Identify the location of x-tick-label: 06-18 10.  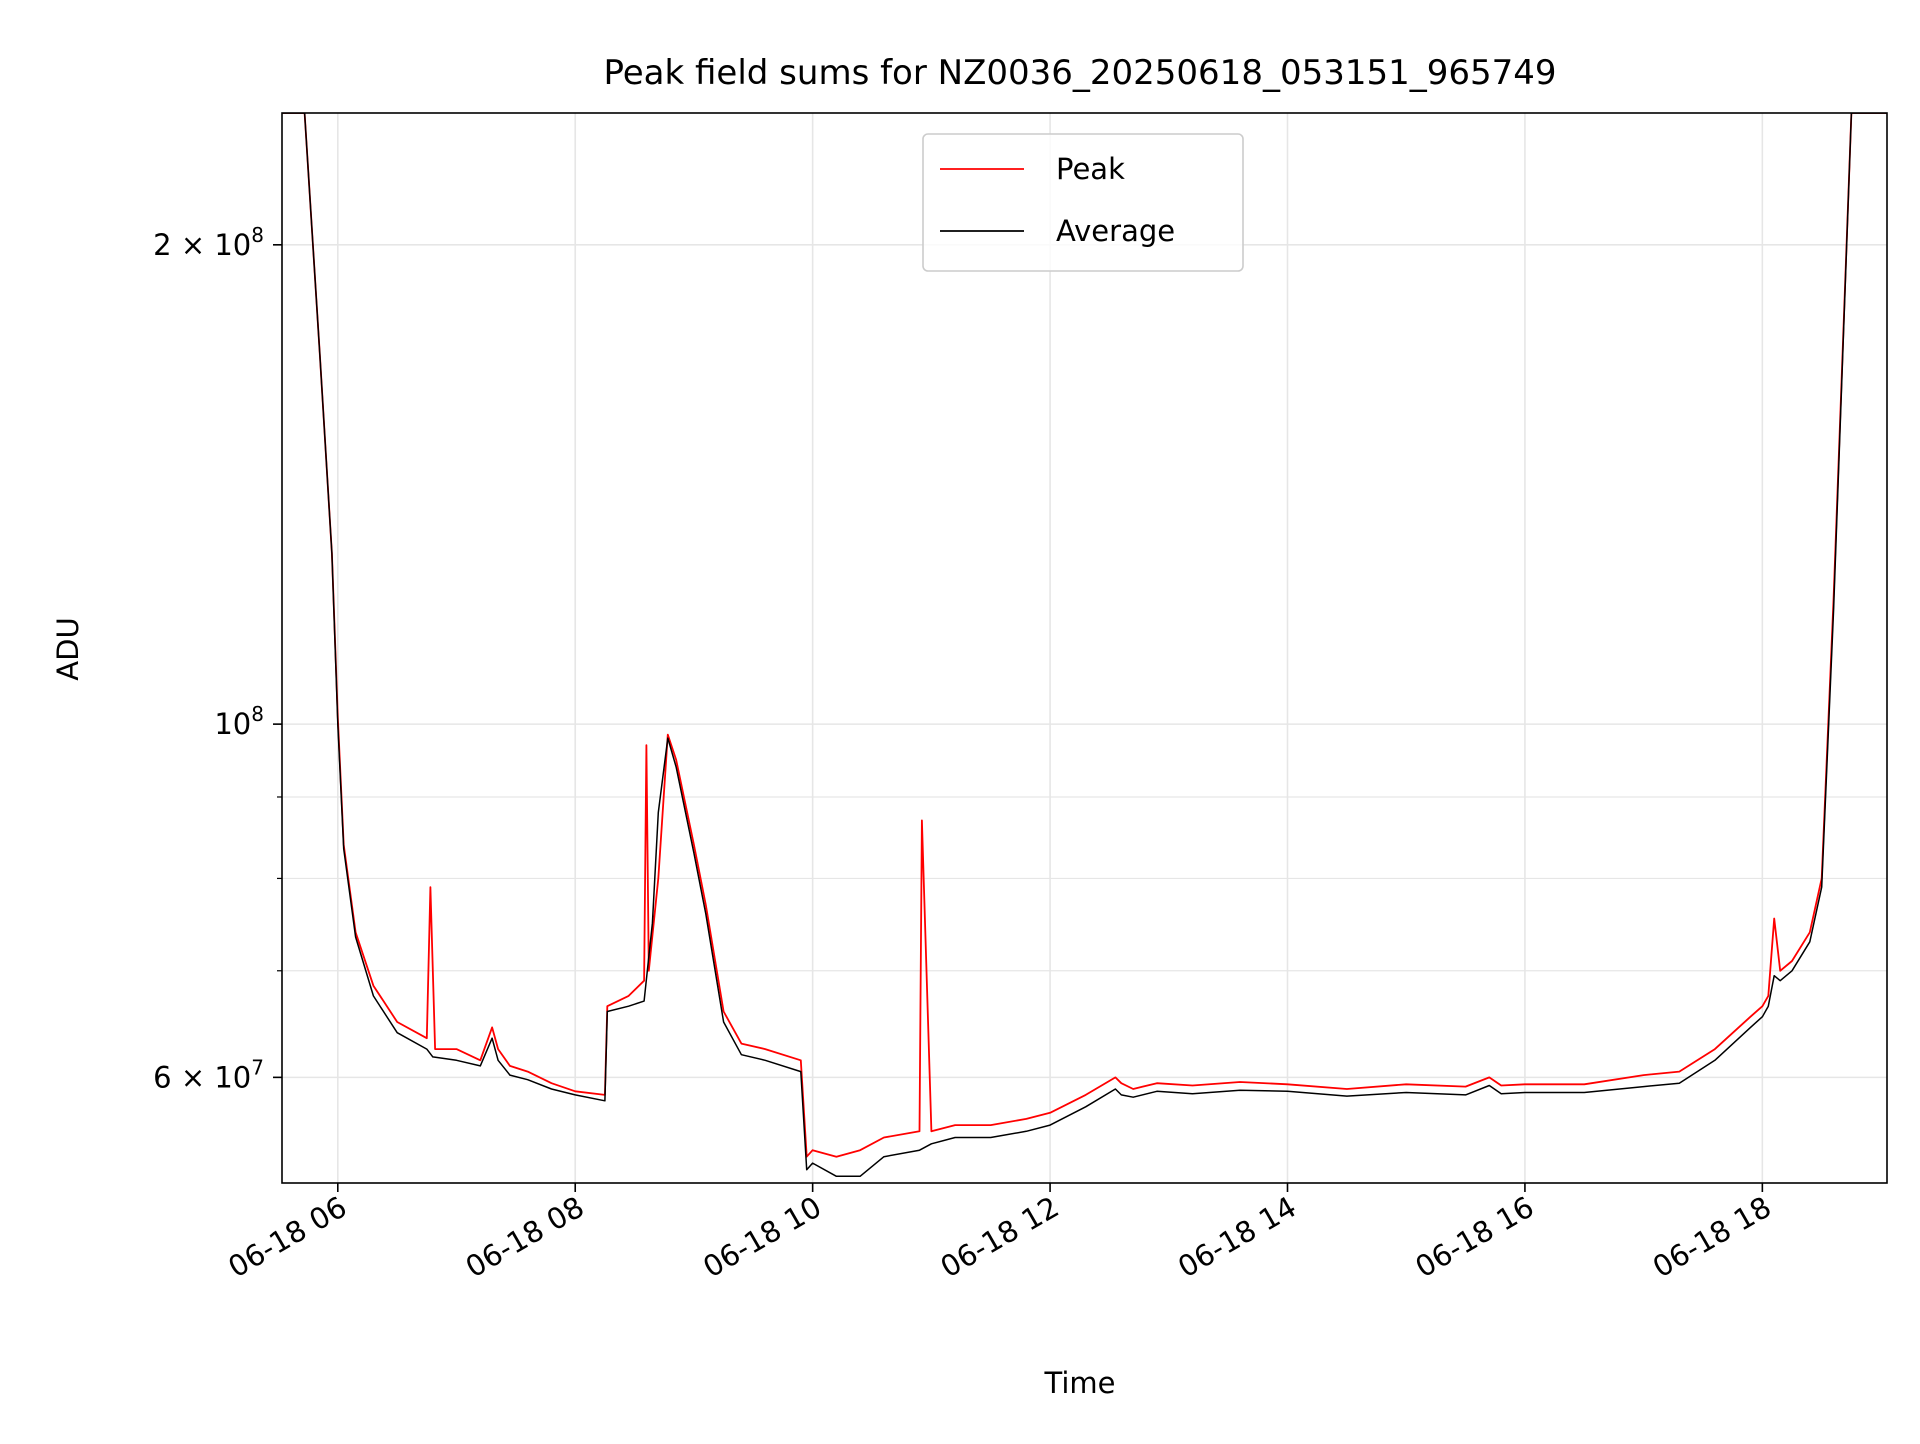
(762, 1237).